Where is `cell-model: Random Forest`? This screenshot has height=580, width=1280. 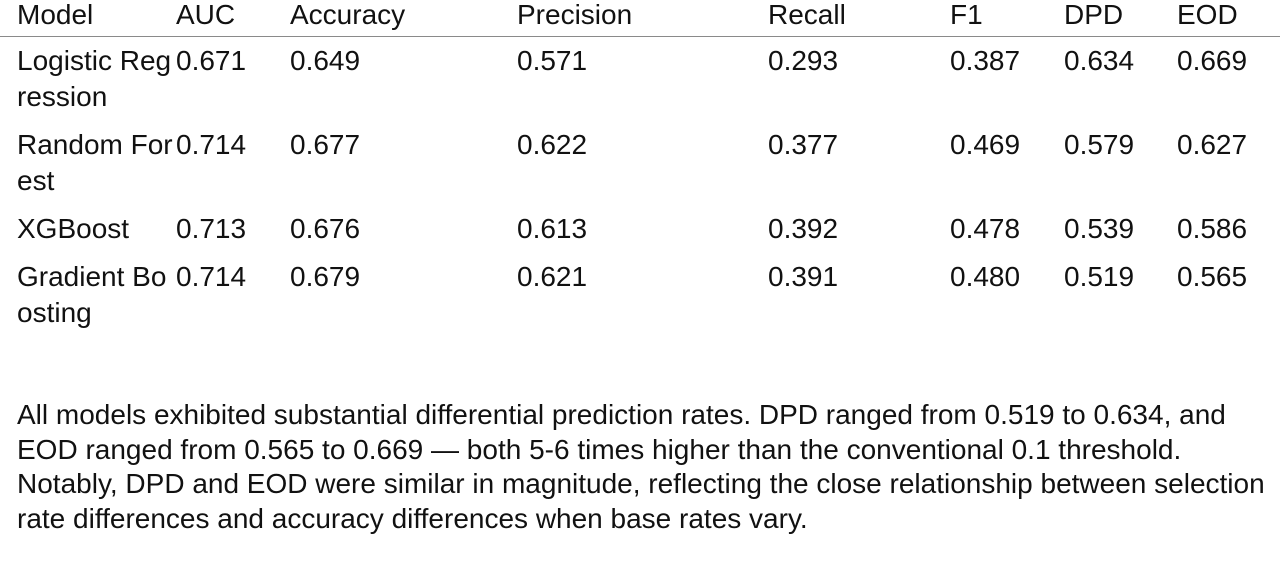 cell-model: Random Forest is located at coordinates (95, 162).